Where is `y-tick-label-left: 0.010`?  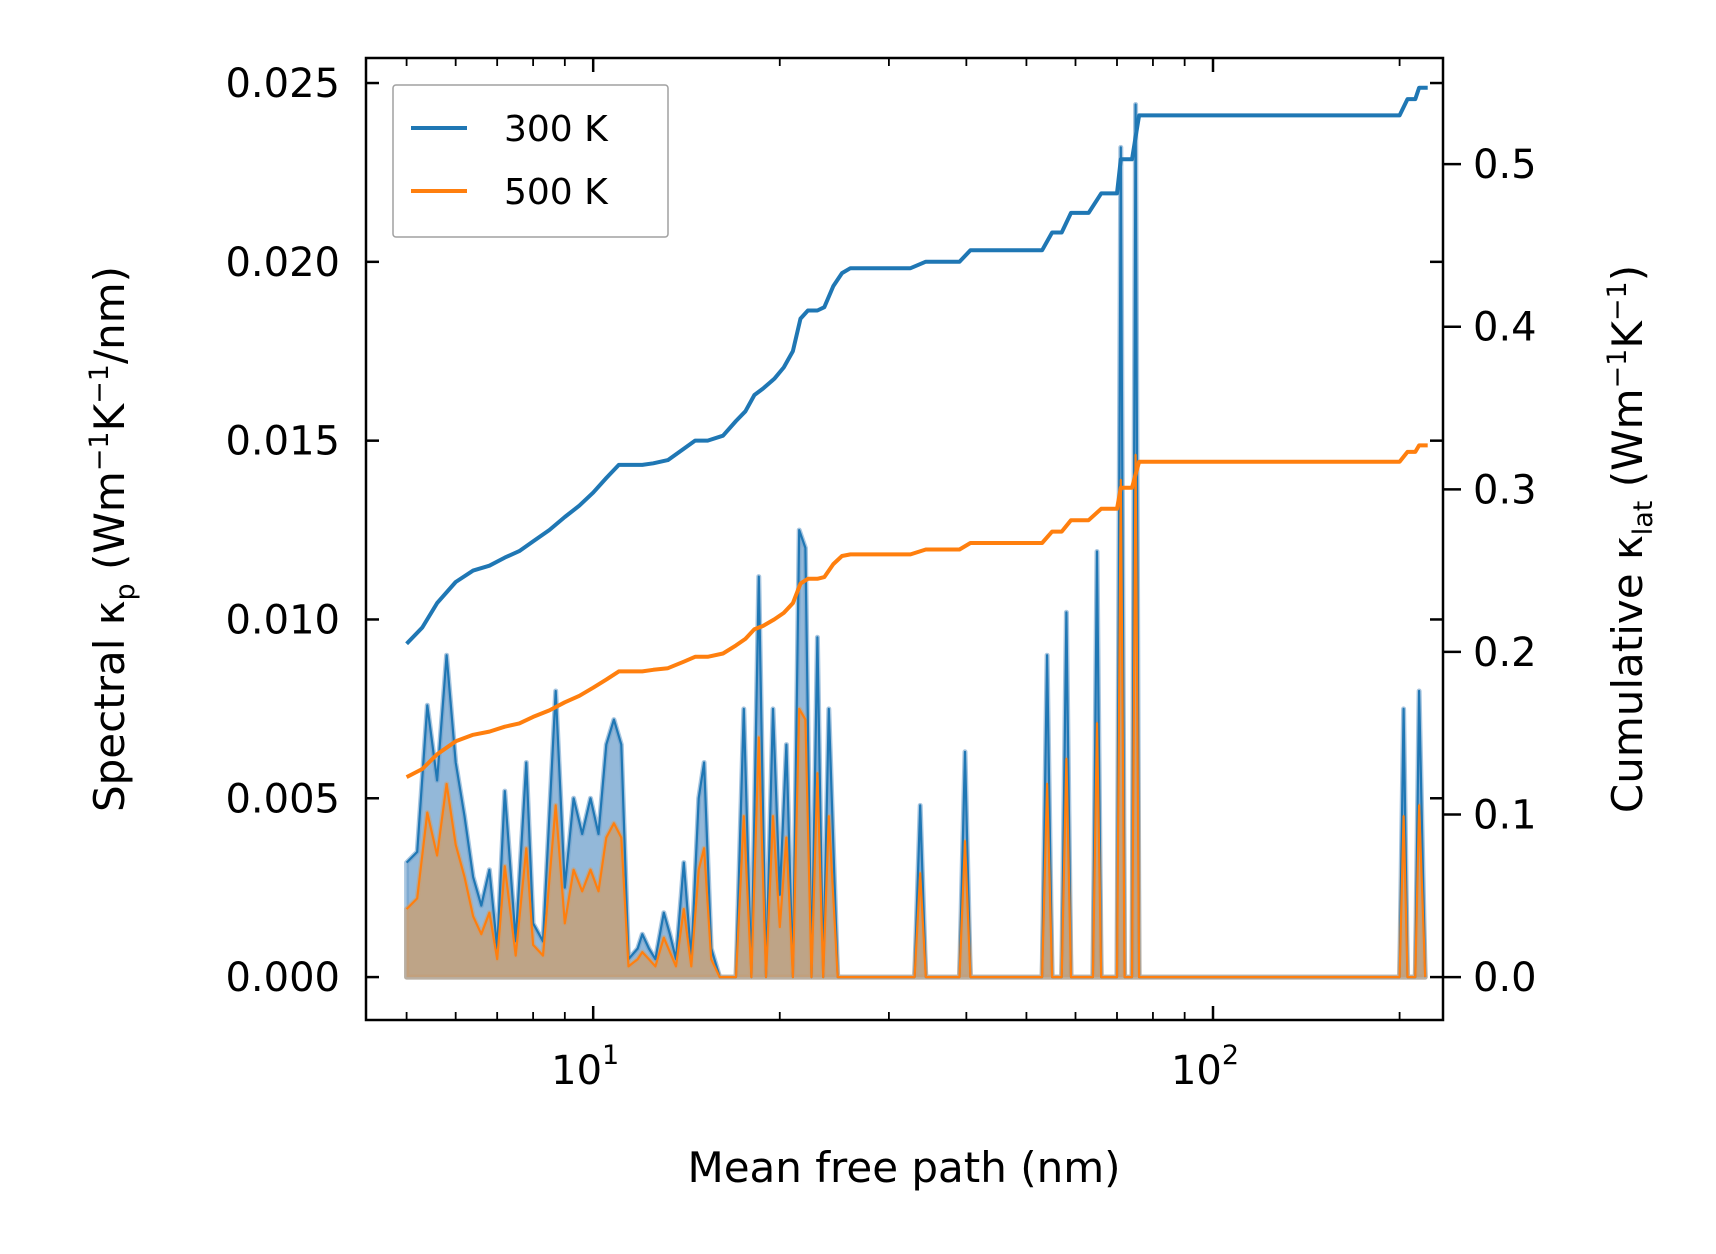 y-tick-label-left: 0.010 is located at coordinates (282, 620).